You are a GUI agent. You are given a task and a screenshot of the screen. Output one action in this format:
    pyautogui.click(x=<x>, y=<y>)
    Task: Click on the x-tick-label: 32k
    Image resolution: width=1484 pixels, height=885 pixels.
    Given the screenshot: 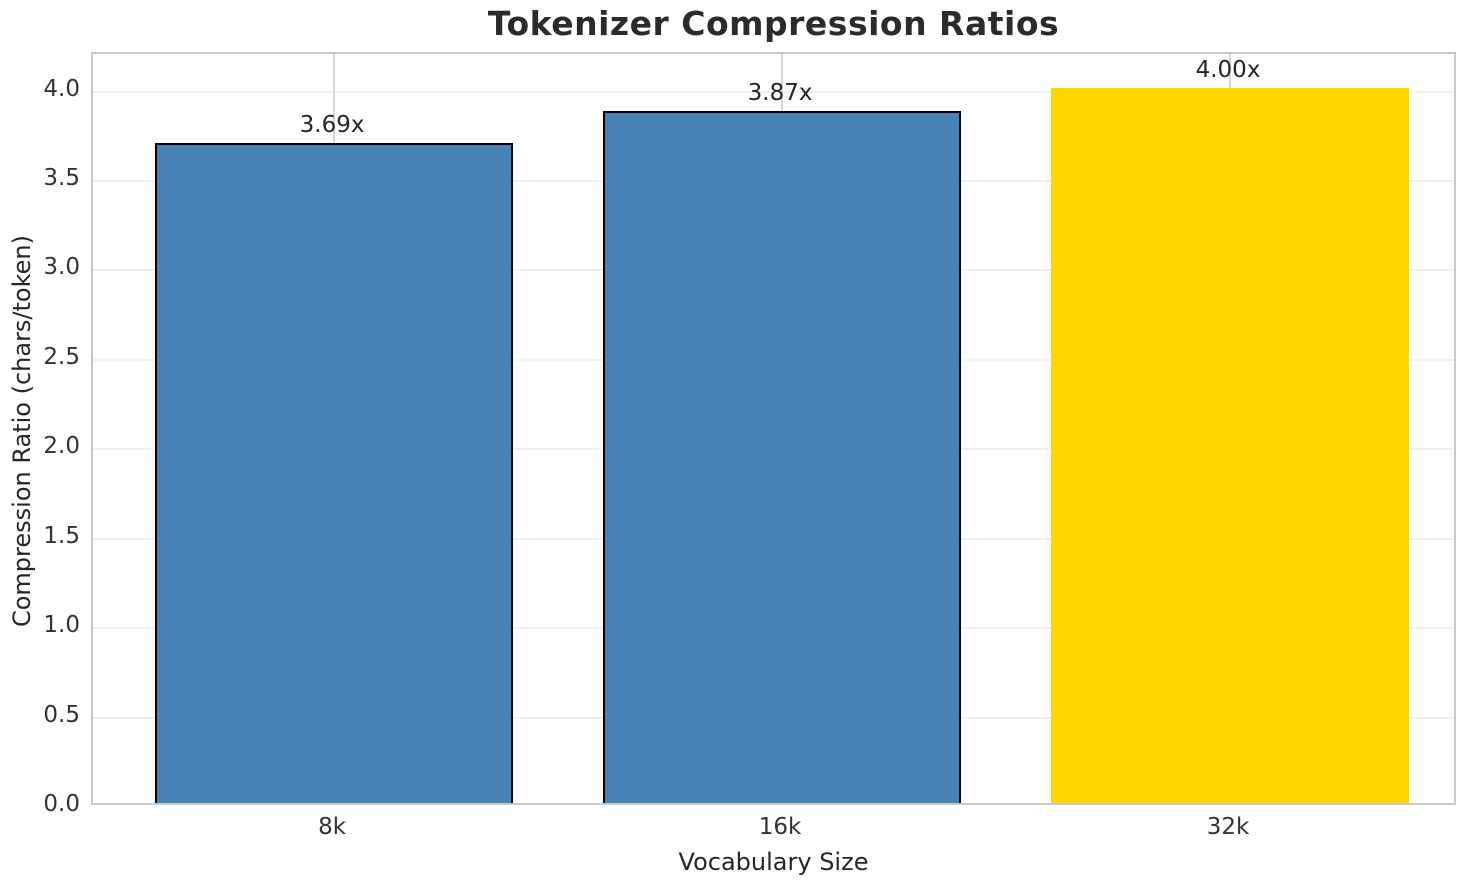 What is the action you would take?
    pyautogui.click(x=1228, y=827)
    